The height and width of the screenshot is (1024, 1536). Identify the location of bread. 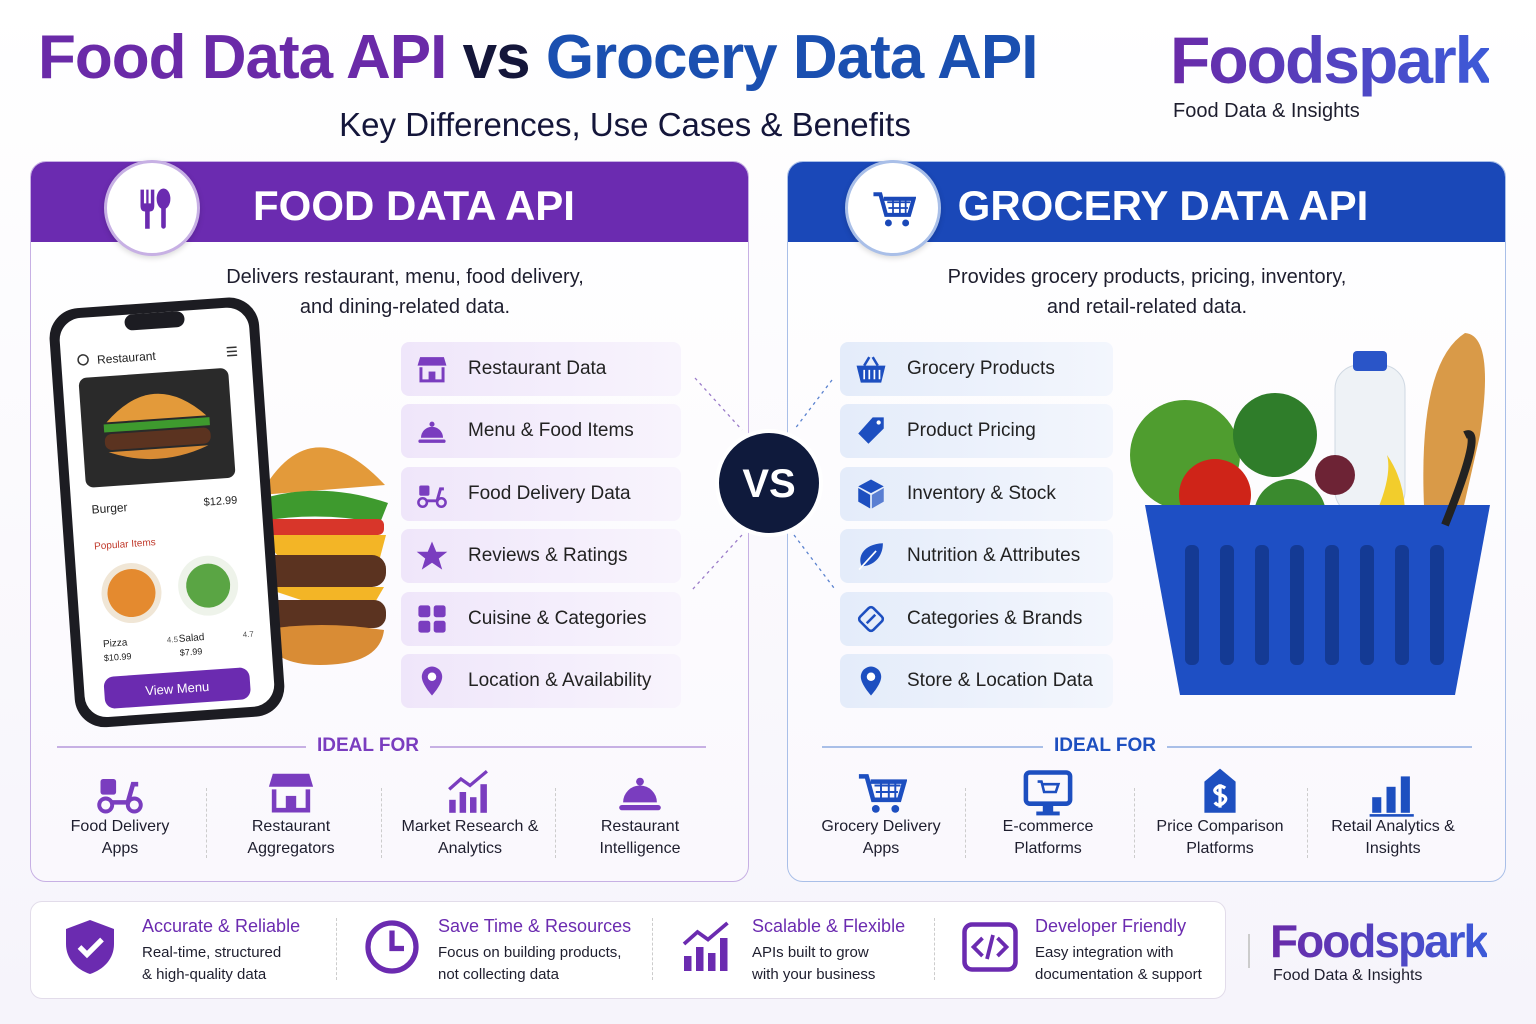
(1454, 439).